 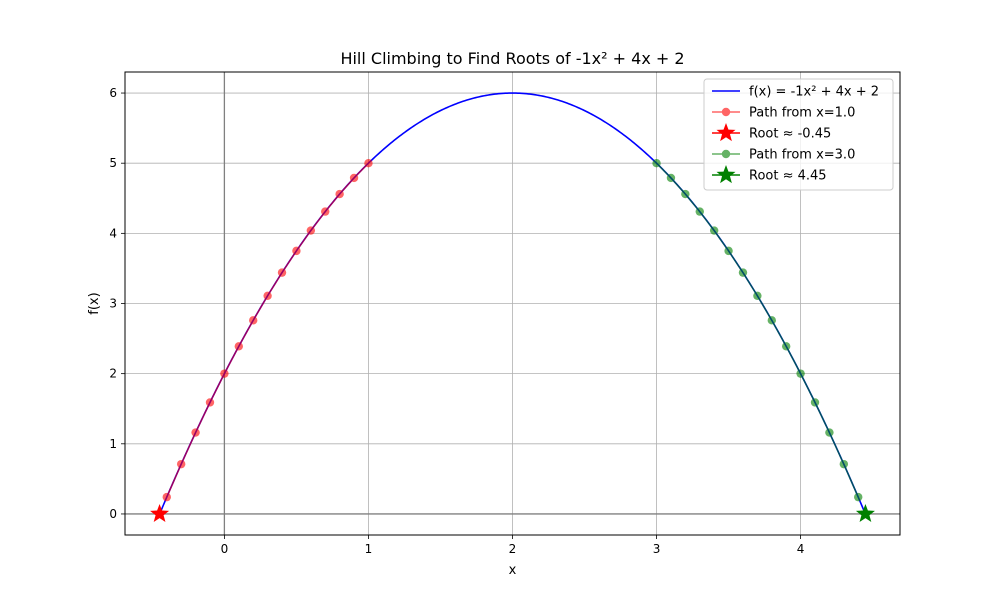 What do you see at coordinates (225, 549) in the screenshot?
I see `x-tick-label: 0` at bounding box center [225, 549].